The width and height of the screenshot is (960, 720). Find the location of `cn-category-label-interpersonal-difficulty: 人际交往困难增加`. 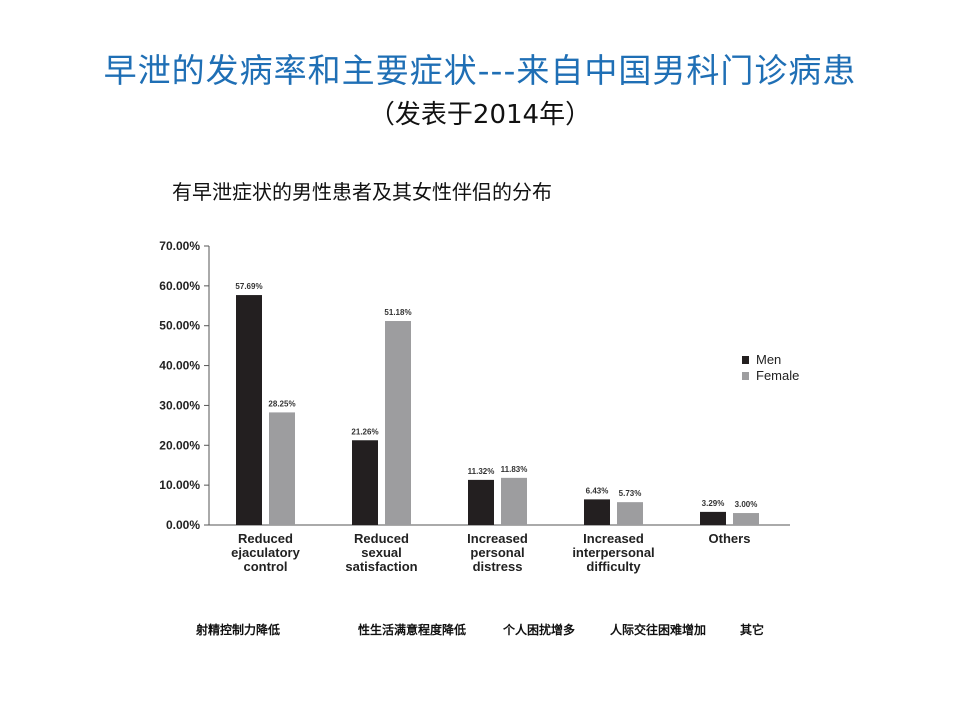

cn-category-label-interpersonal-difficulty: 人际交往困难增加 is located at coordinates (658, 630).